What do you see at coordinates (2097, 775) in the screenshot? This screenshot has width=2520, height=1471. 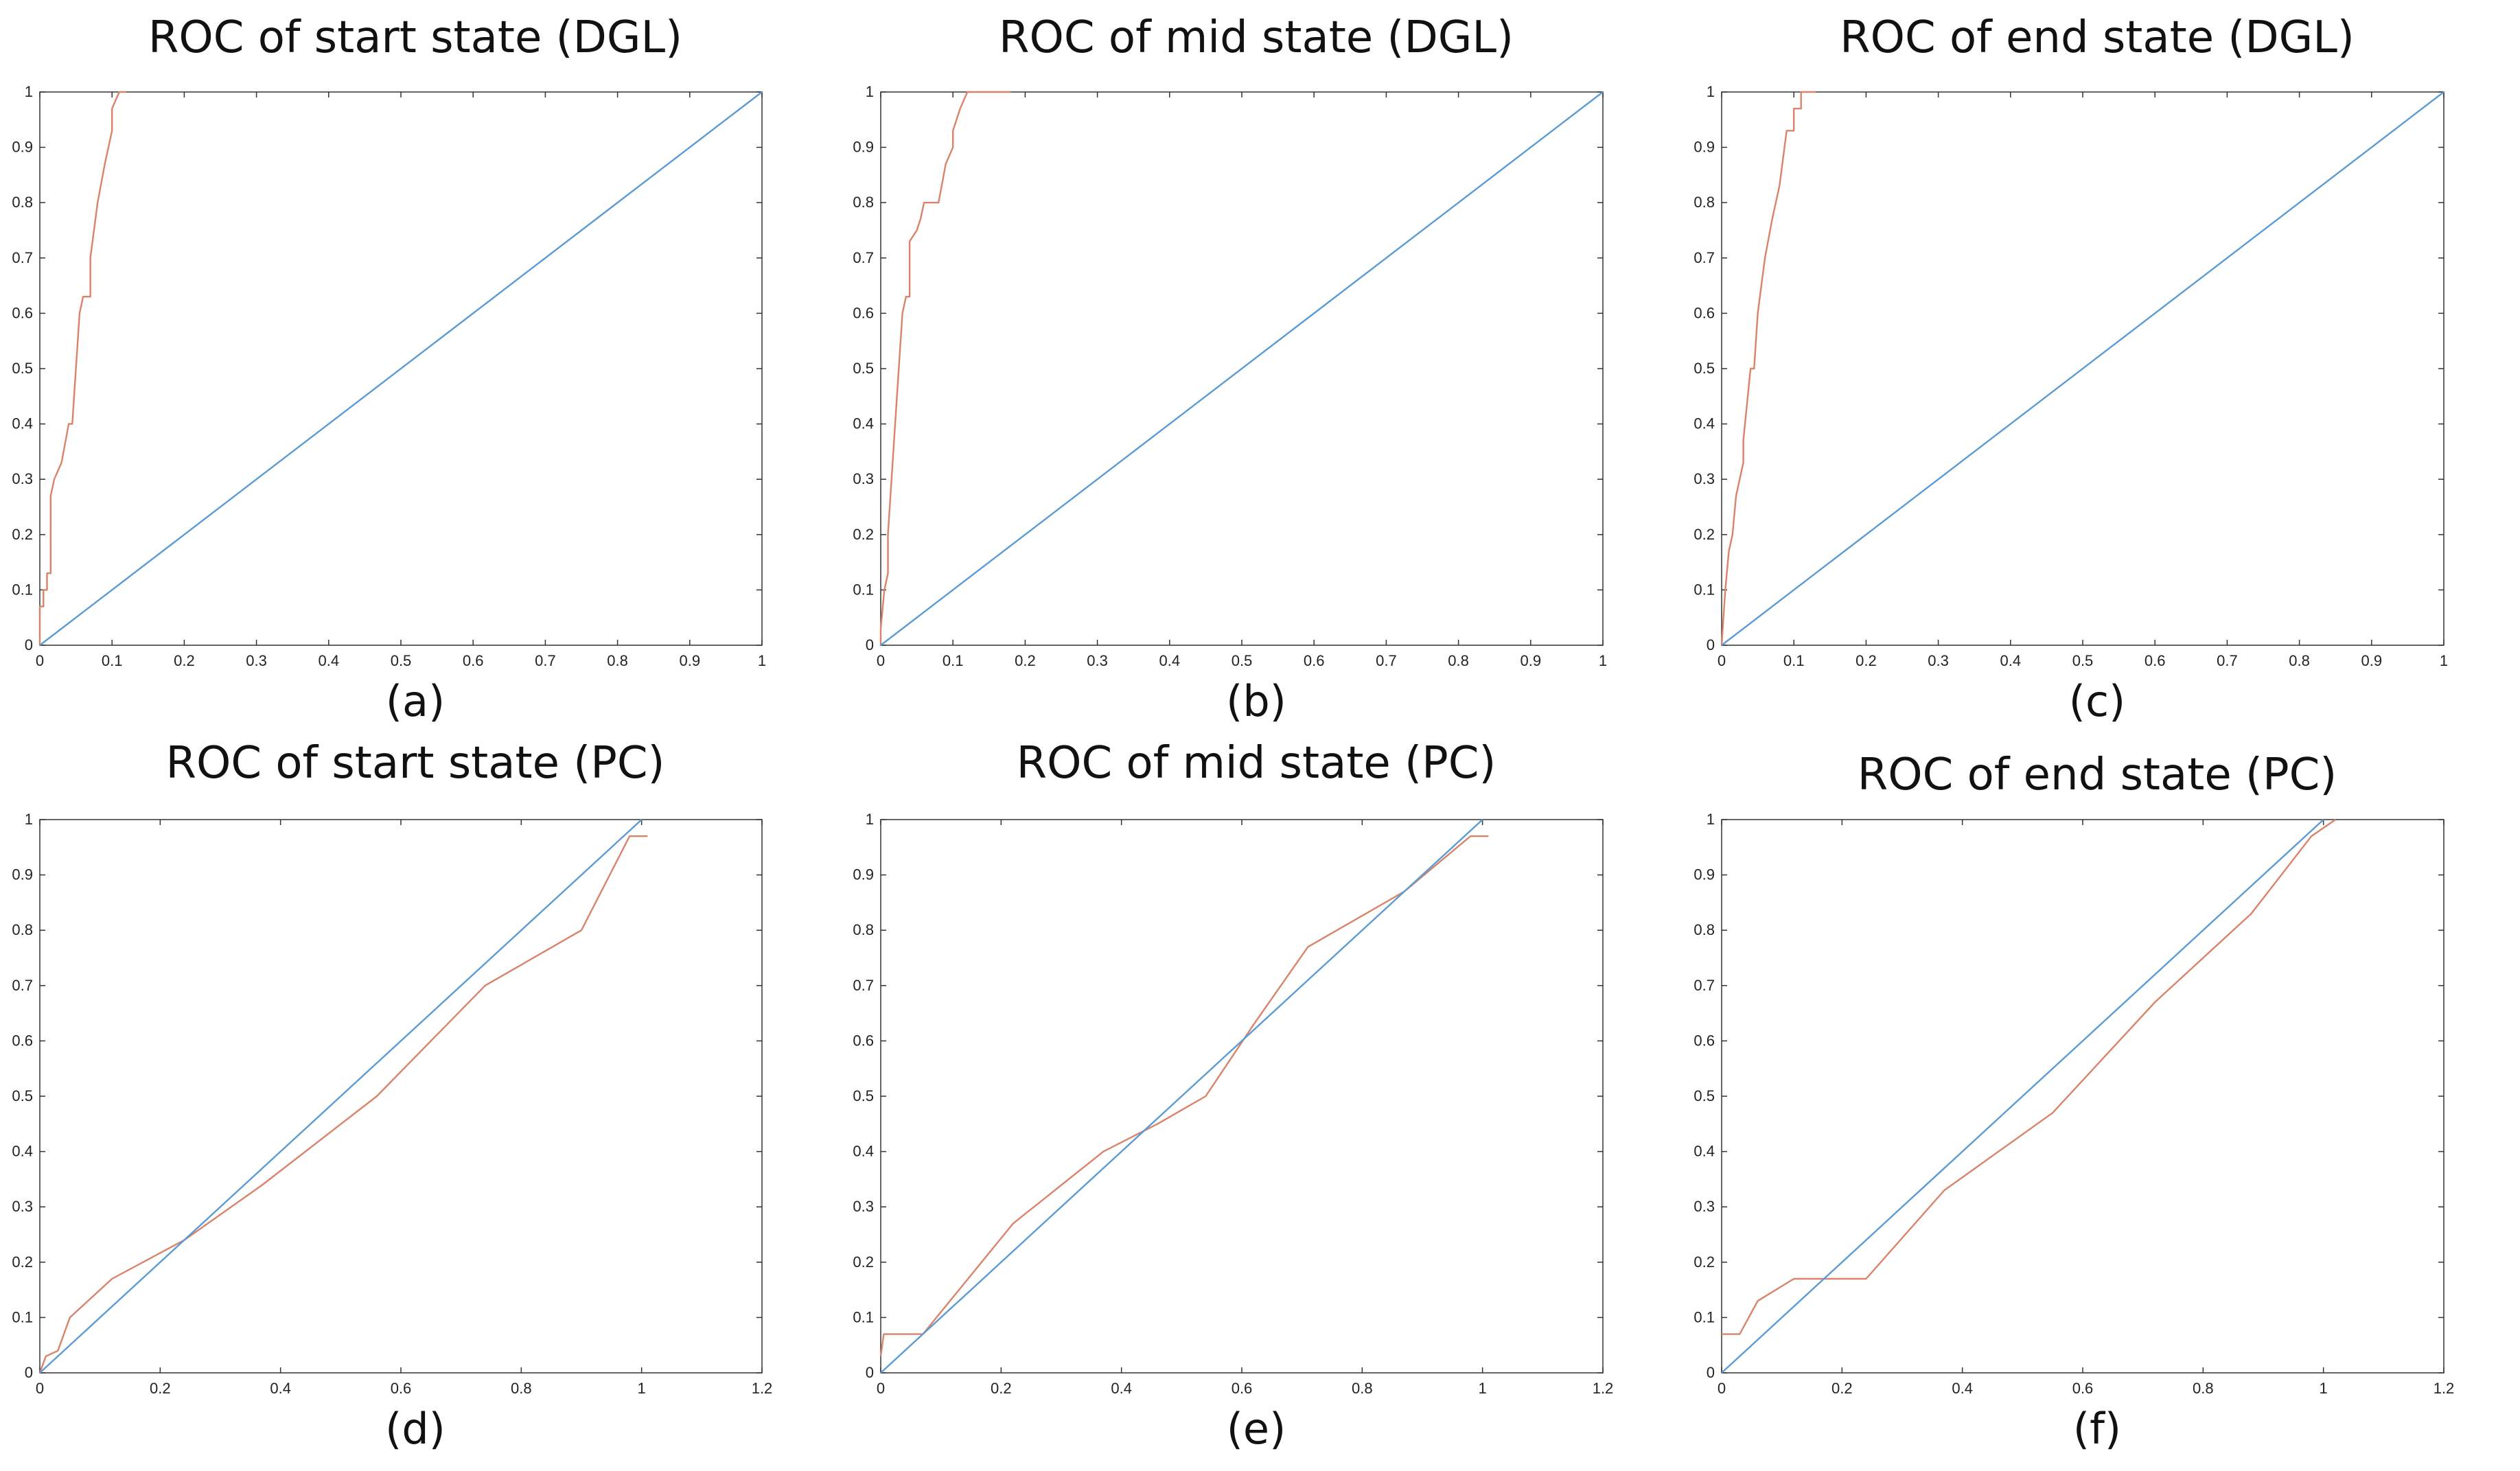 I see `chart-title: ROC of end state (PC)` at bounding box center [2097, 775].